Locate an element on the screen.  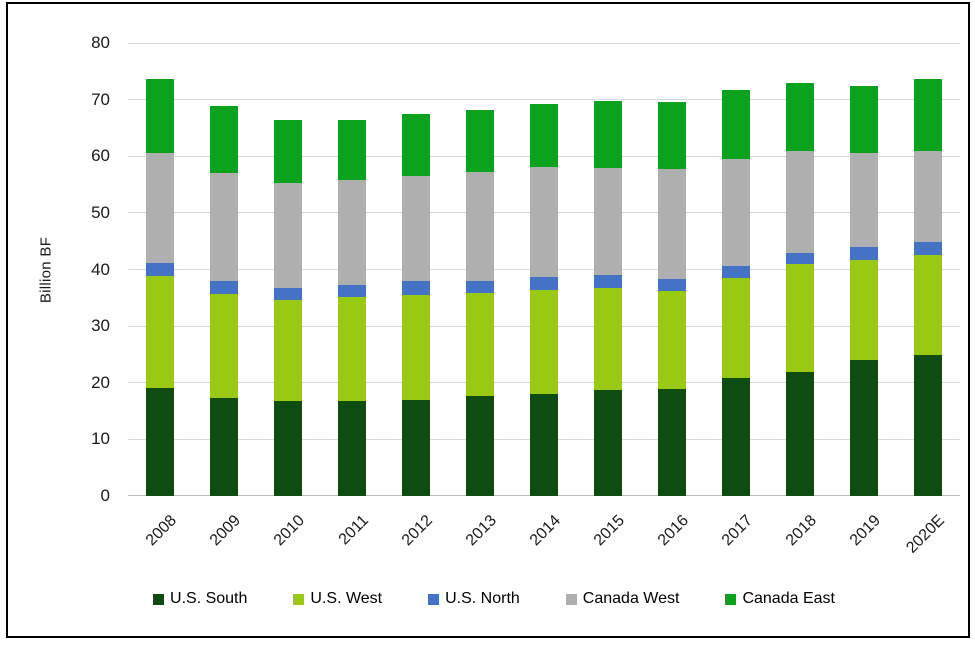
bar-segment-u-s-west-2012 is located at coordinates (416, 347).